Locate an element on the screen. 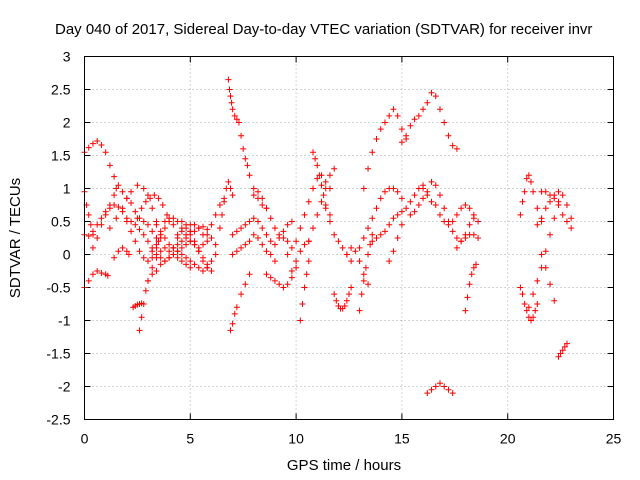 The image size is (640, 480). y-tick-label: -1.5 is located at coordinates (58, 354).